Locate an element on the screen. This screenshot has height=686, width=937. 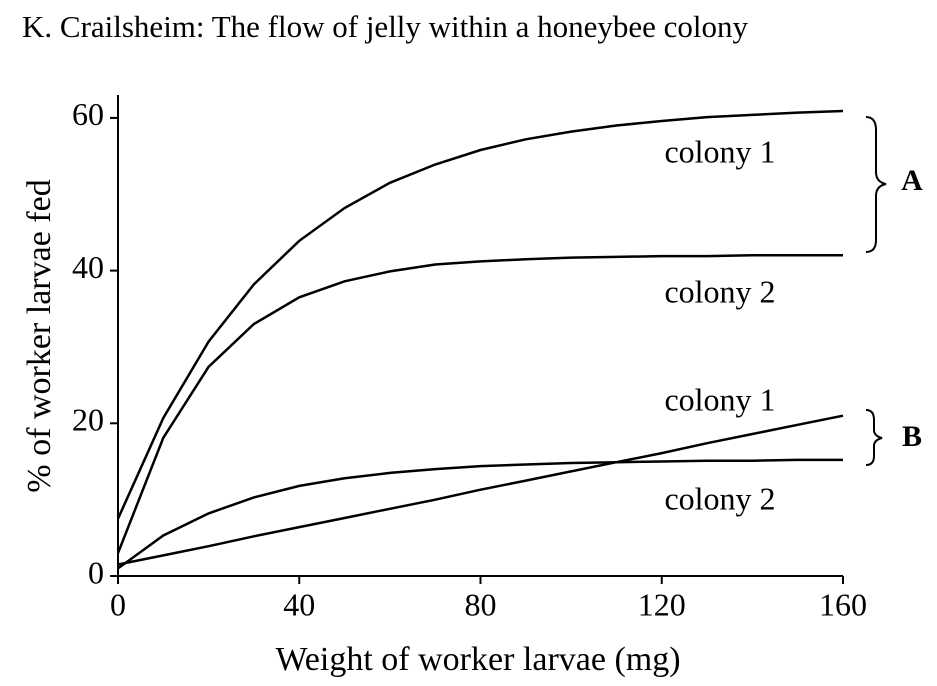
y-tick-label: 40 is located at coordinates (88, 267).